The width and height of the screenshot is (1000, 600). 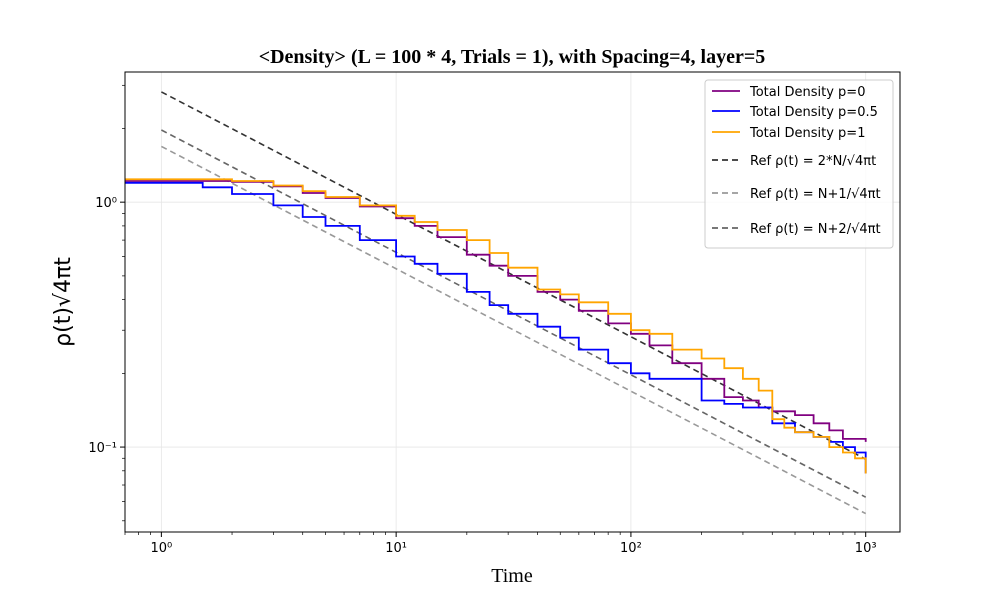 What do you see at coordinates (512, 576) in the screenshot?
I see `x-axis-label: Time` at bounding box center [512, 576].